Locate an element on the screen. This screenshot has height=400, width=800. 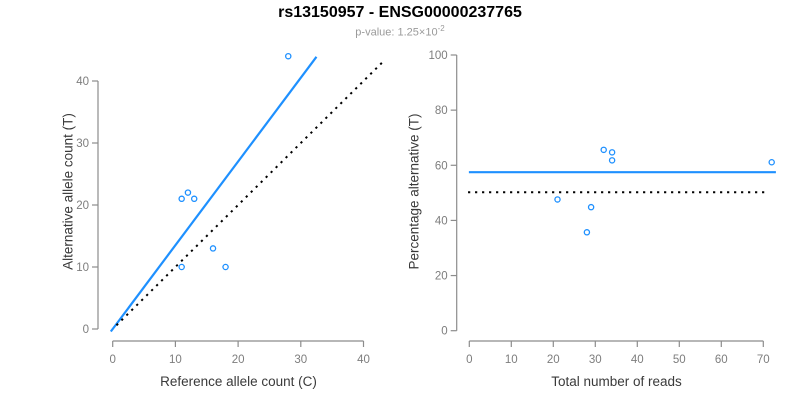
y-tick-label: 10 is located at coordinates (82, 268).